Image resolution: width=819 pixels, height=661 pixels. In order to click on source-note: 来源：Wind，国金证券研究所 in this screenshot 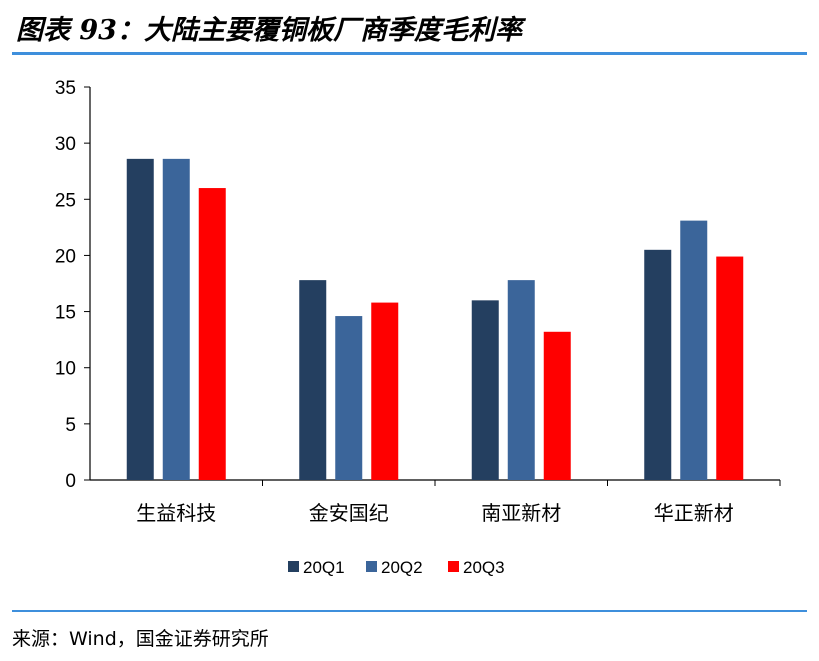, I will do `click(140, 639)`.